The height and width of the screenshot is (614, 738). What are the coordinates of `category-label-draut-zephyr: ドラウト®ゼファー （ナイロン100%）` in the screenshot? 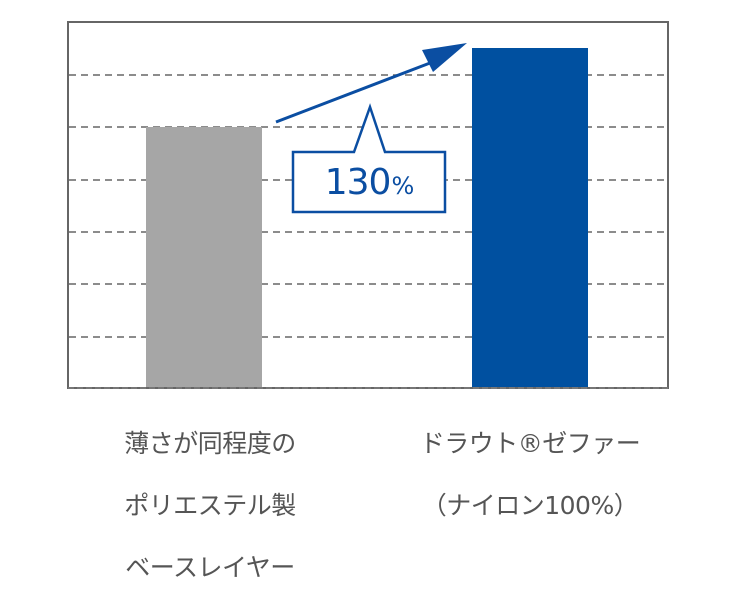 It's located at (530, 474).